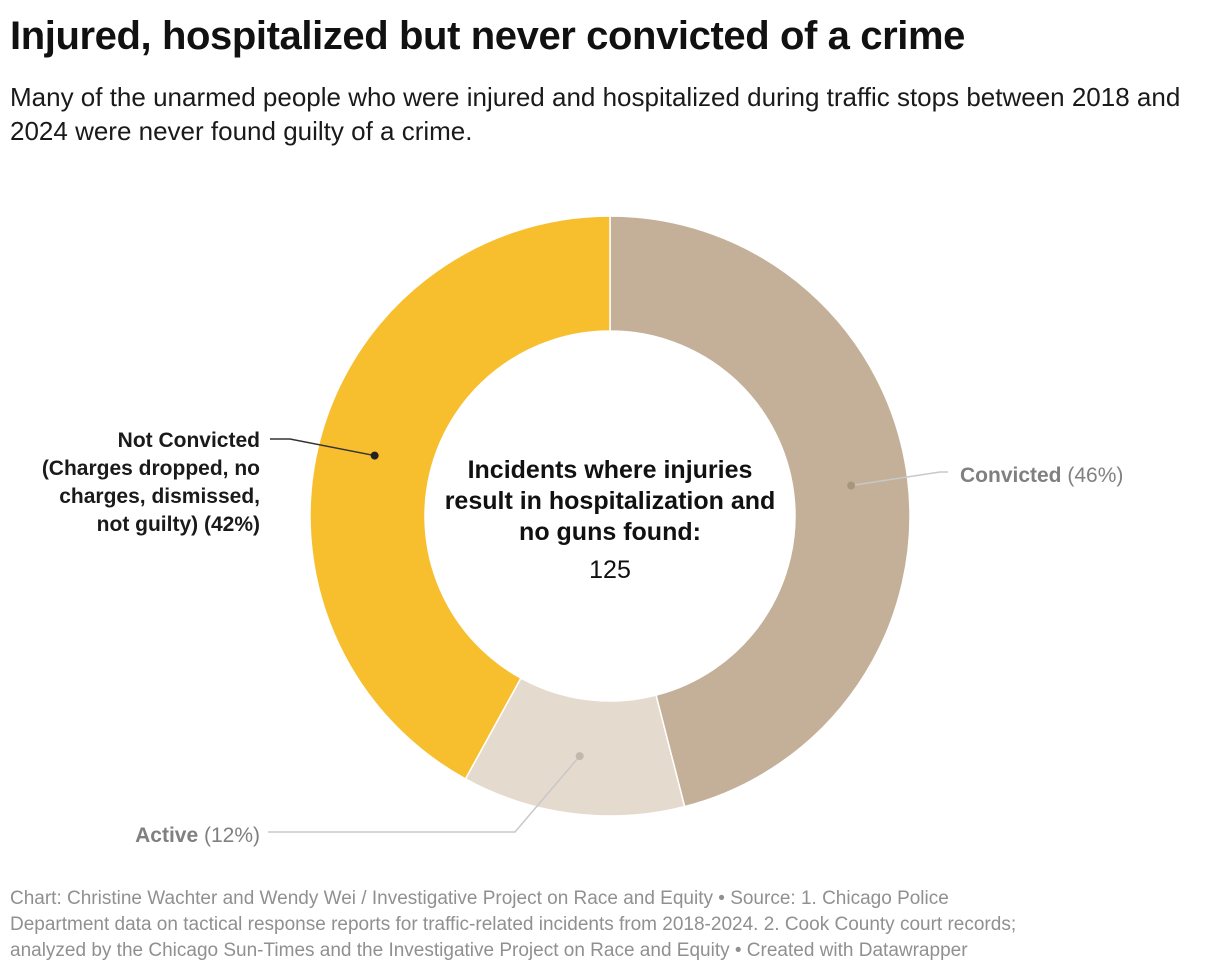 This screenshot has width=1220, height=976. I want to click on slice-label-convicted: Convicted (46%), so click(1041, 475).